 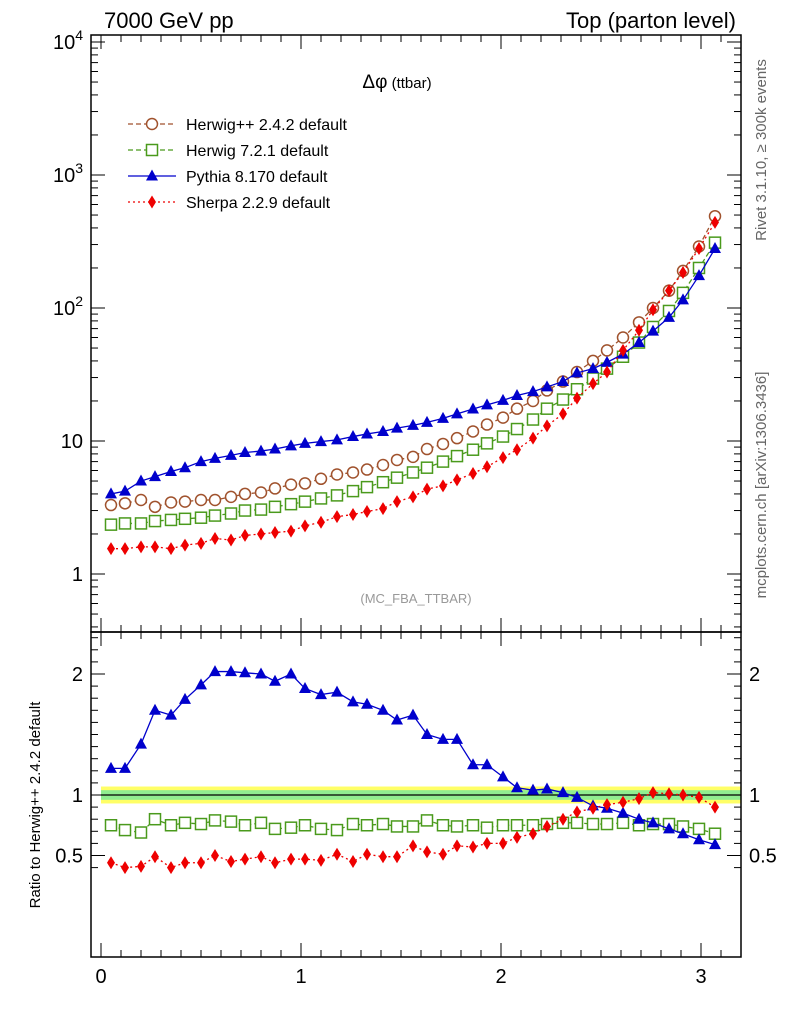 I want to click on legend-item: Sherpa 2.2.9 default, so click(x=229, y=203).